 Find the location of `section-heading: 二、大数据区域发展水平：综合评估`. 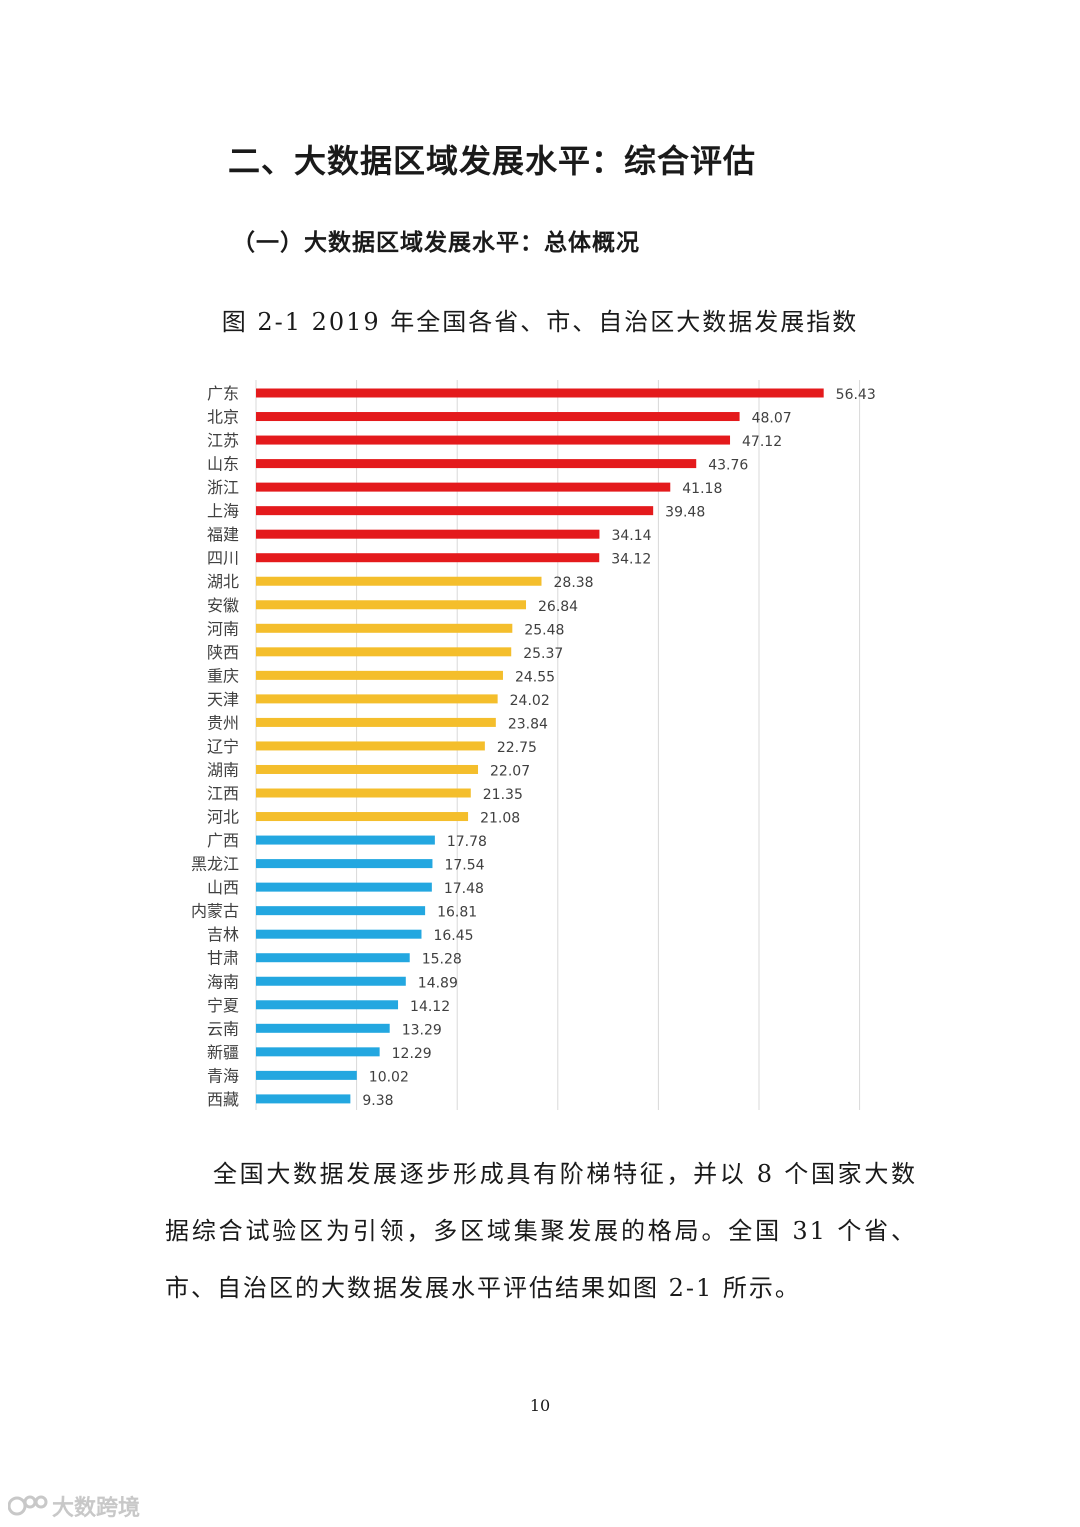

section-heading: 二、大数据区域发展水平：综合评估 is located at coordinates (492, 161).